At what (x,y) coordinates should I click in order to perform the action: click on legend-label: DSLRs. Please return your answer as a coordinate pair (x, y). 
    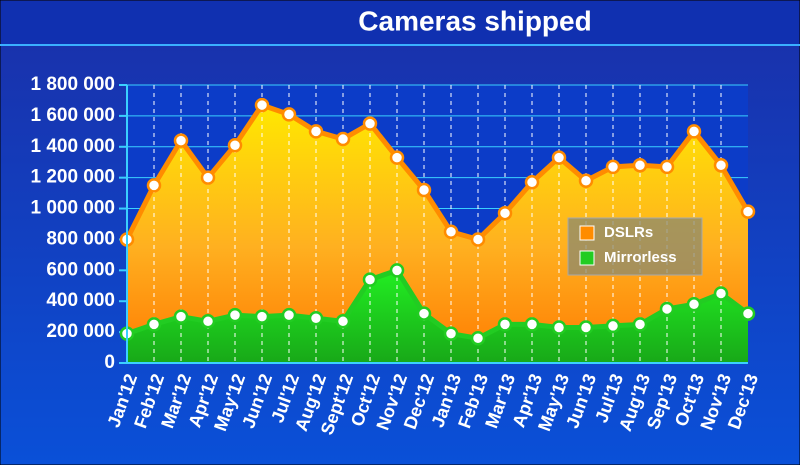
    Looking at the image, I should click on (628, 232).